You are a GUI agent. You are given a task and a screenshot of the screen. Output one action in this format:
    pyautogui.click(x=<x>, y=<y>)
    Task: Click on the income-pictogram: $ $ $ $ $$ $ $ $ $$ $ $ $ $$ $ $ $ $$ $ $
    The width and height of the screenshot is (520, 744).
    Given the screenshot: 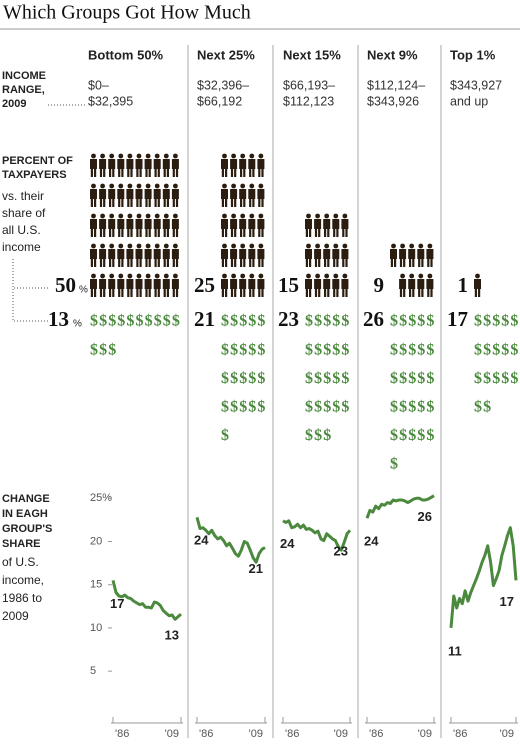 What is the action you would take?
    pyautogui.click(x=327, y=378)
    